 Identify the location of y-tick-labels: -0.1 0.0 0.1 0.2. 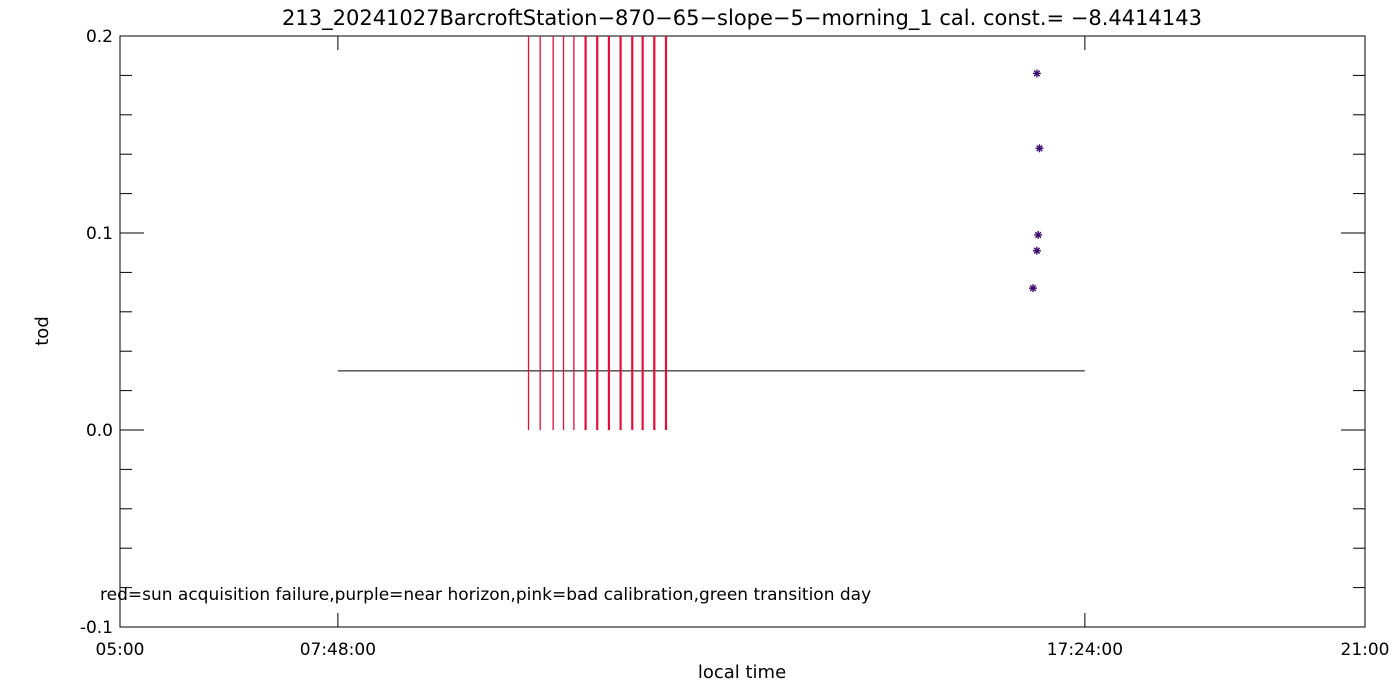
(96, 332).